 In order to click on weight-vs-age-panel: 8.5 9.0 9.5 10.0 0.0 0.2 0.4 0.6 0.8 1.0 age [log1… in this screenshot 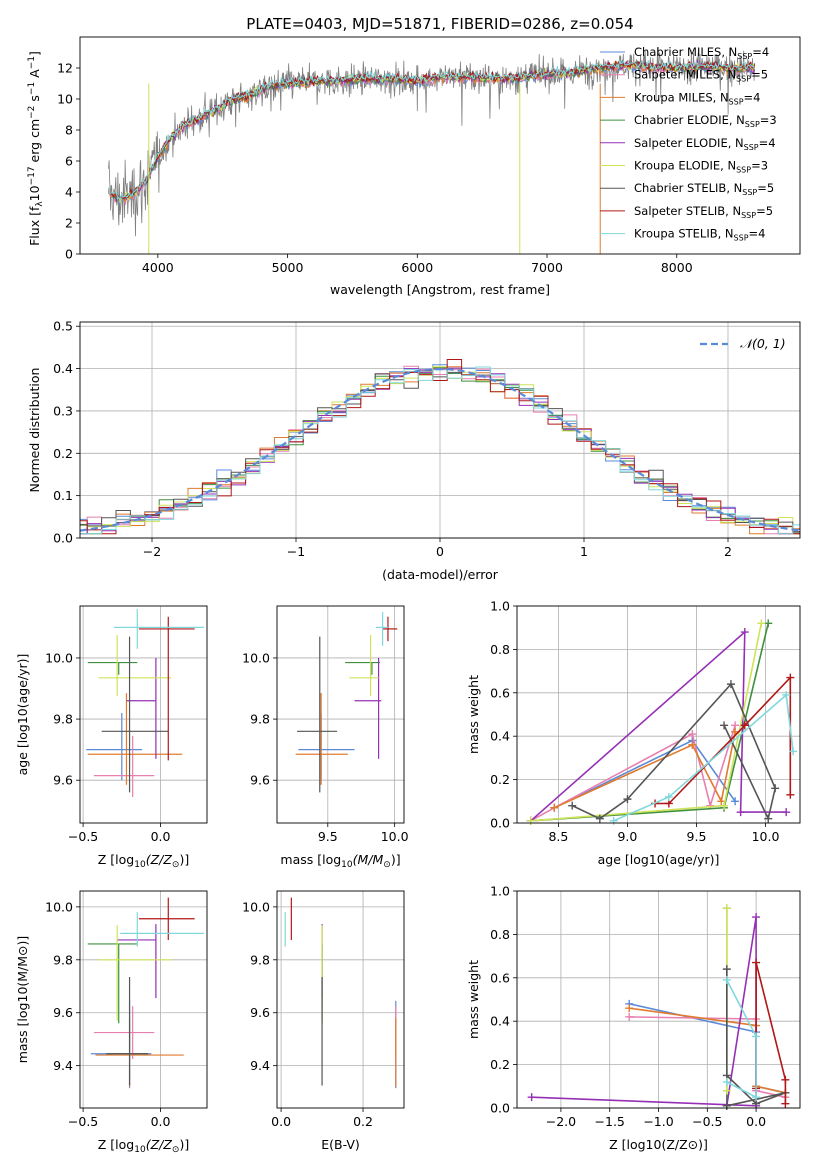, I will do `click(633, 733)`.